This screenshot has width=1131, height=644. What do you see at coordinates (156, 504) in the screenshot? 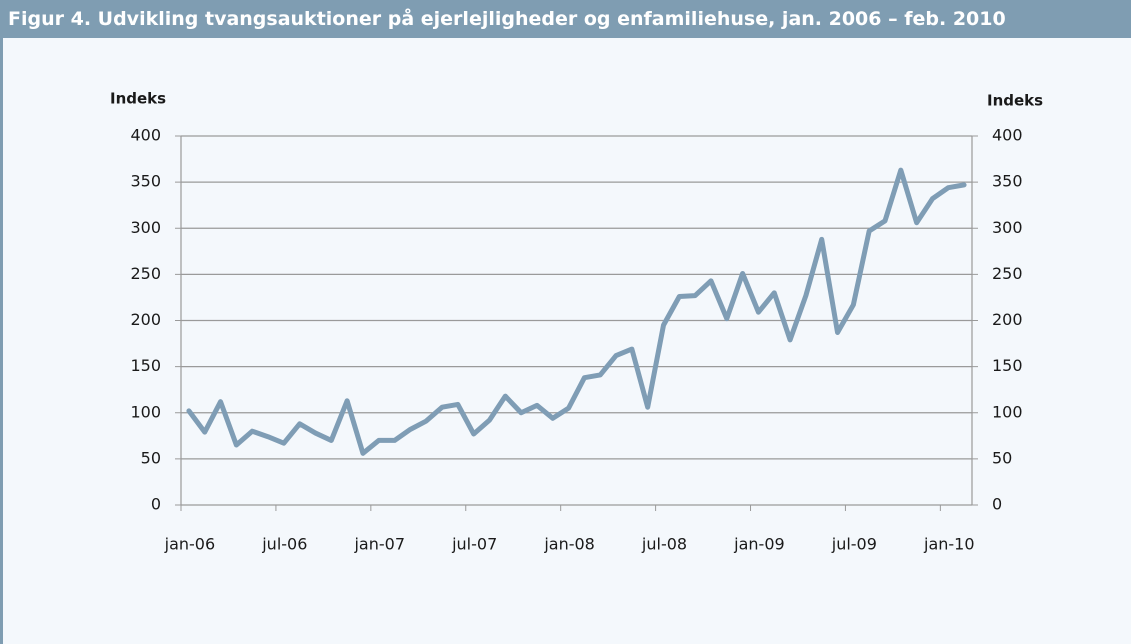
I see `y-tick-label: 0` at bounding box center [156, 504].